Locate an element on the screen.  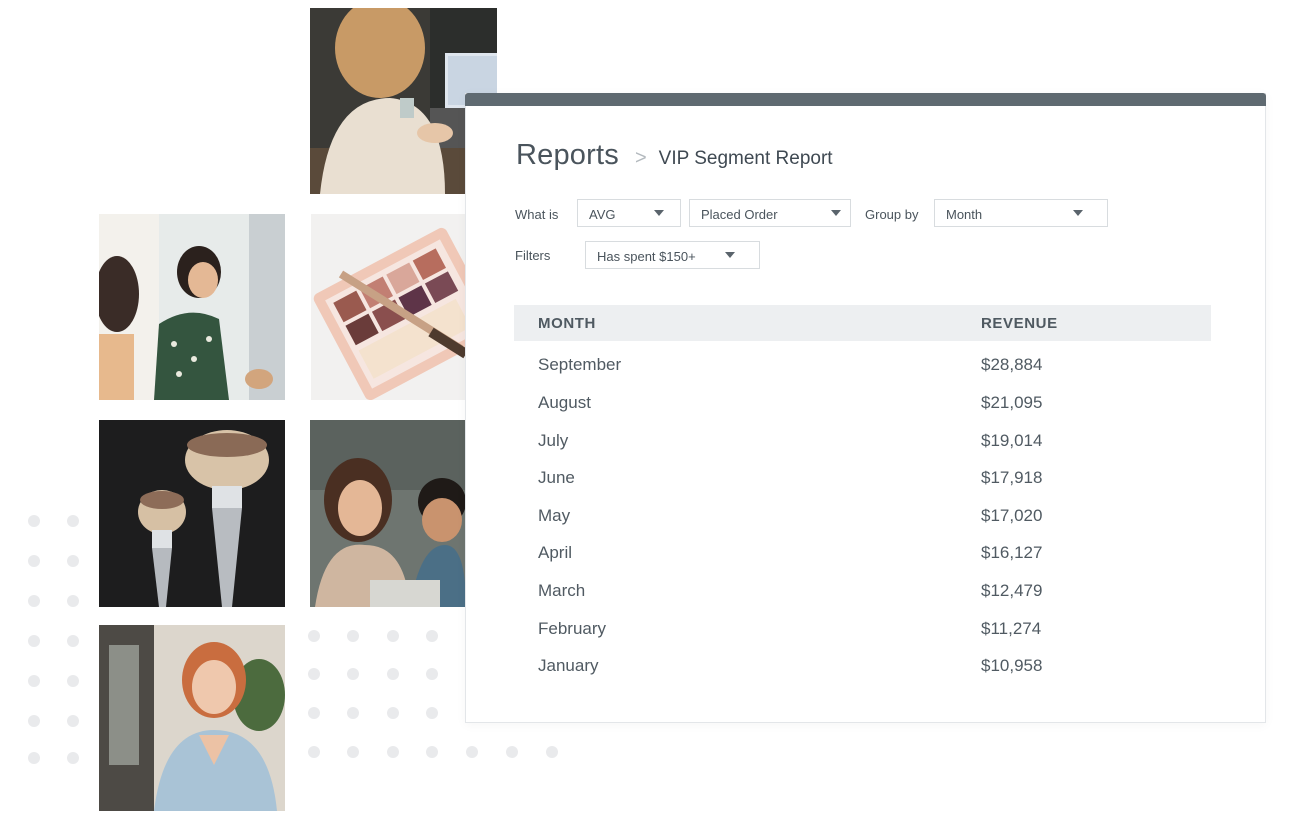
filter-value: Has spent $150+ is located at coordinates (646, 256).